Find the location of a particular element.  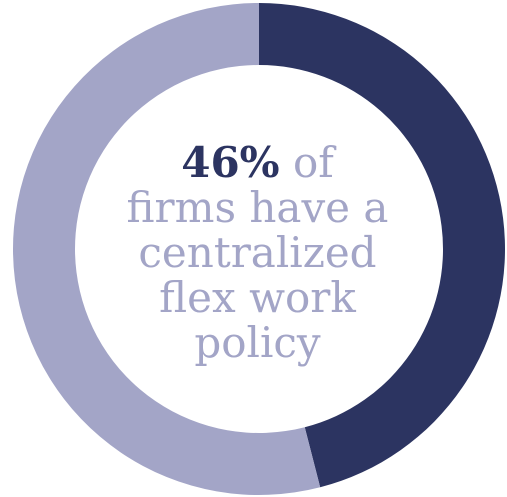

center-line-1: 46% of is located at coordinates (257, 162).